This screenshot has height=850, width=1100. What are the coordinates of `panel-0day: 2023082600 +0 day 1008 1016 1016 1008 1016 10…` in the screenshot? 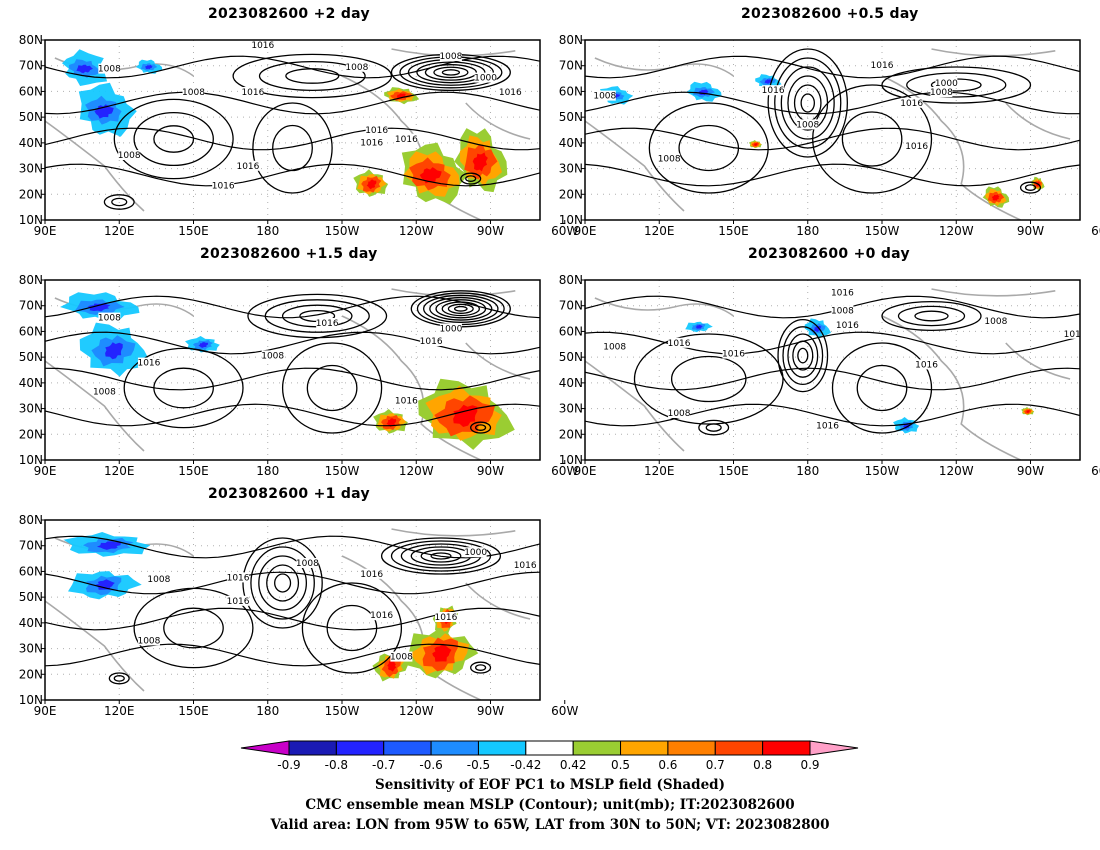 It's located at (822, 360).